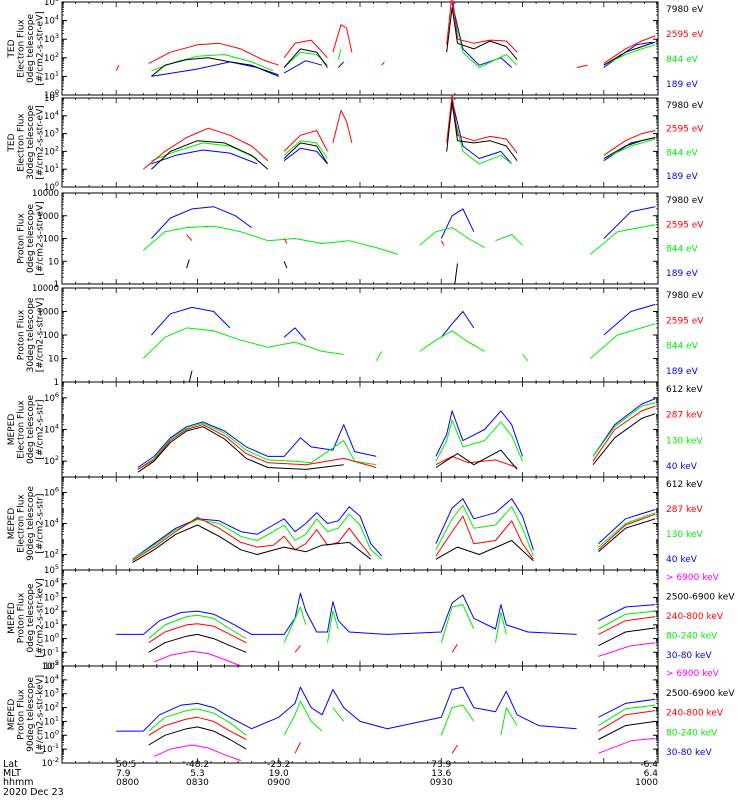 The image size is (750, 800). Describe the element at coordinates (50, 651) in the screenshot. I see `y-tick-label: 10⁻¹` at that location.